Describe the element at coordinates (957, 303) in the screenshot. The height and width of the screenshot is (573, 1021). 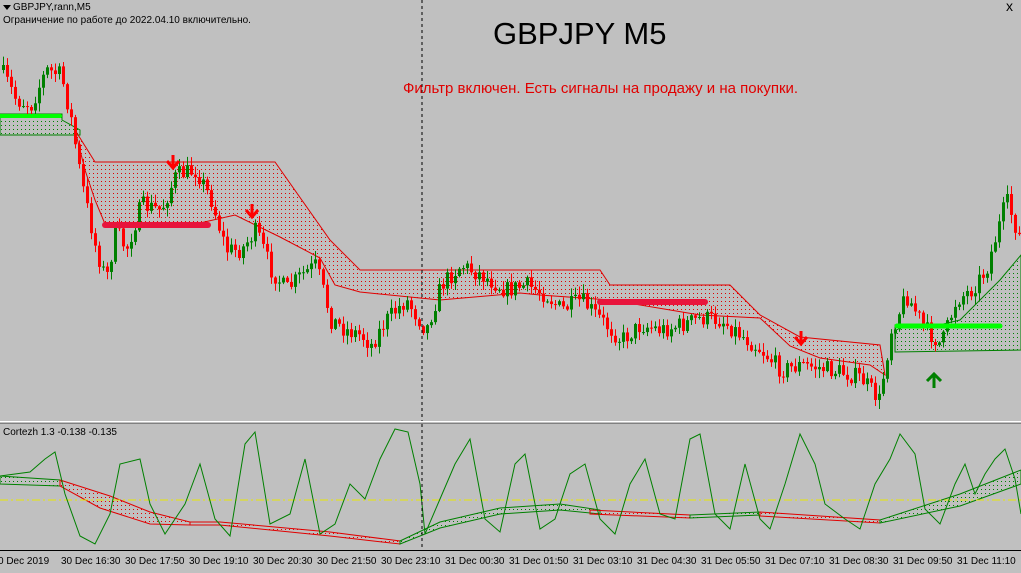
I see `buy-zone` at that location.